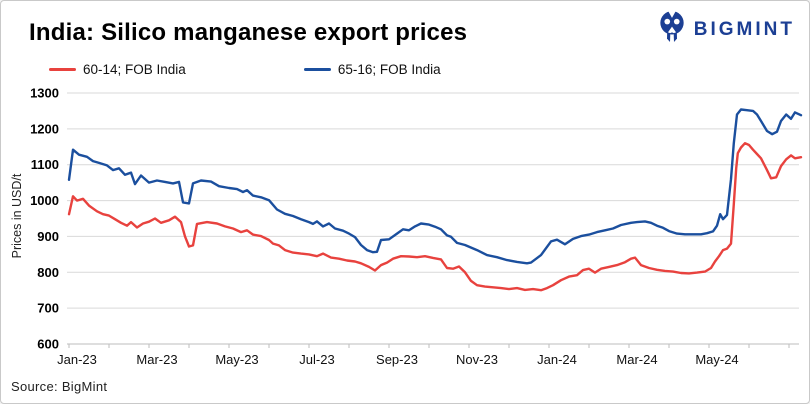 The width and height of the screenshot is (810, 404). Describe the element at coordinates (716, 359) in the screenshot. I see `x-tick-label: May-24` at that location.